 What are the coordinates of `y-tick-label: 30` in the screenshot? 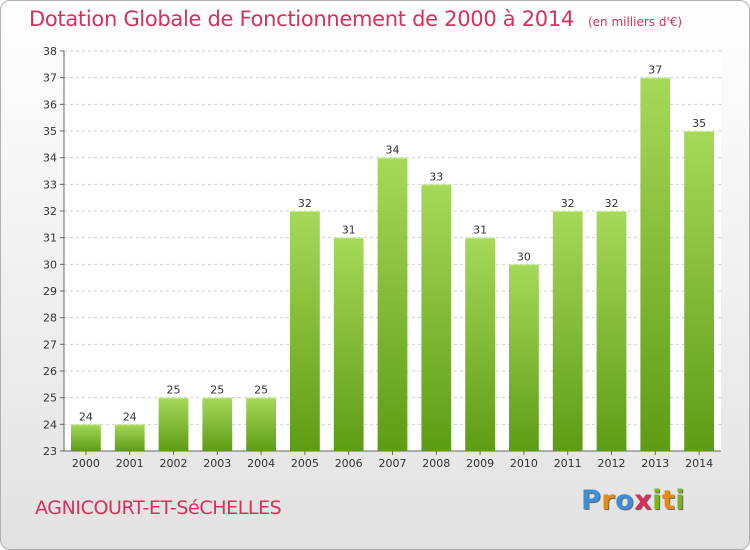 It's located at (50, 264).